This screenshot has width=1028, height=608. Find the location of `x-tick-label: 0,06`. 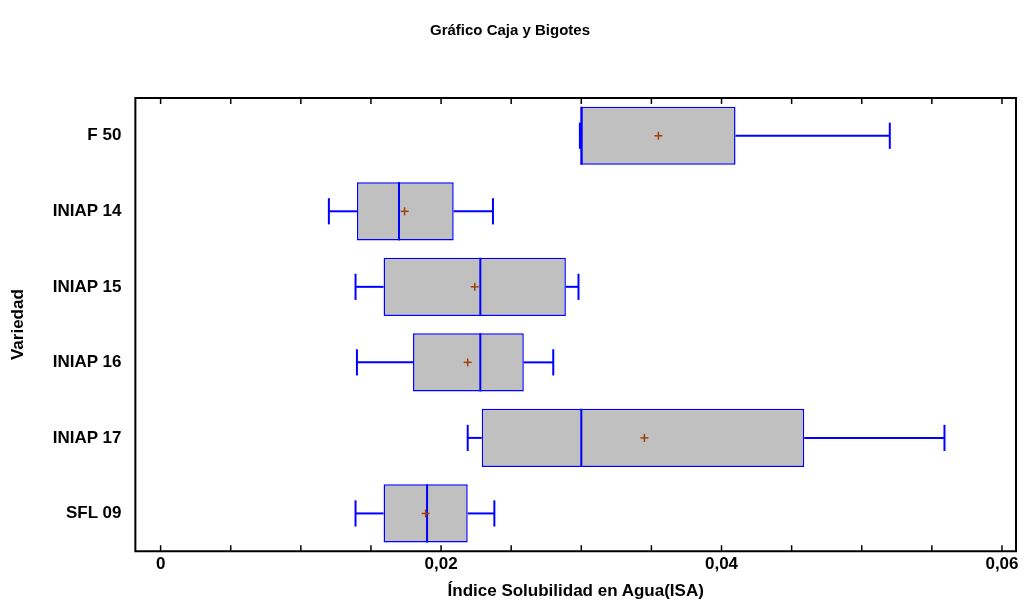

x-tick-label: 0,06 is located at coordinates (1002, 564).